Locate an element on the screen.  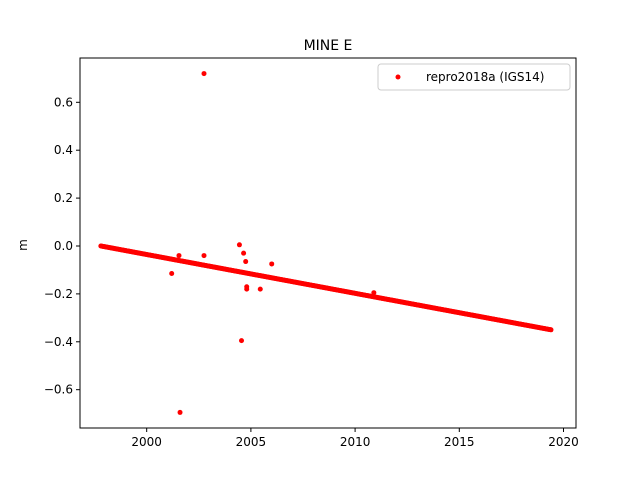
chart-title: MINE E is located at coordinates (328, 46).